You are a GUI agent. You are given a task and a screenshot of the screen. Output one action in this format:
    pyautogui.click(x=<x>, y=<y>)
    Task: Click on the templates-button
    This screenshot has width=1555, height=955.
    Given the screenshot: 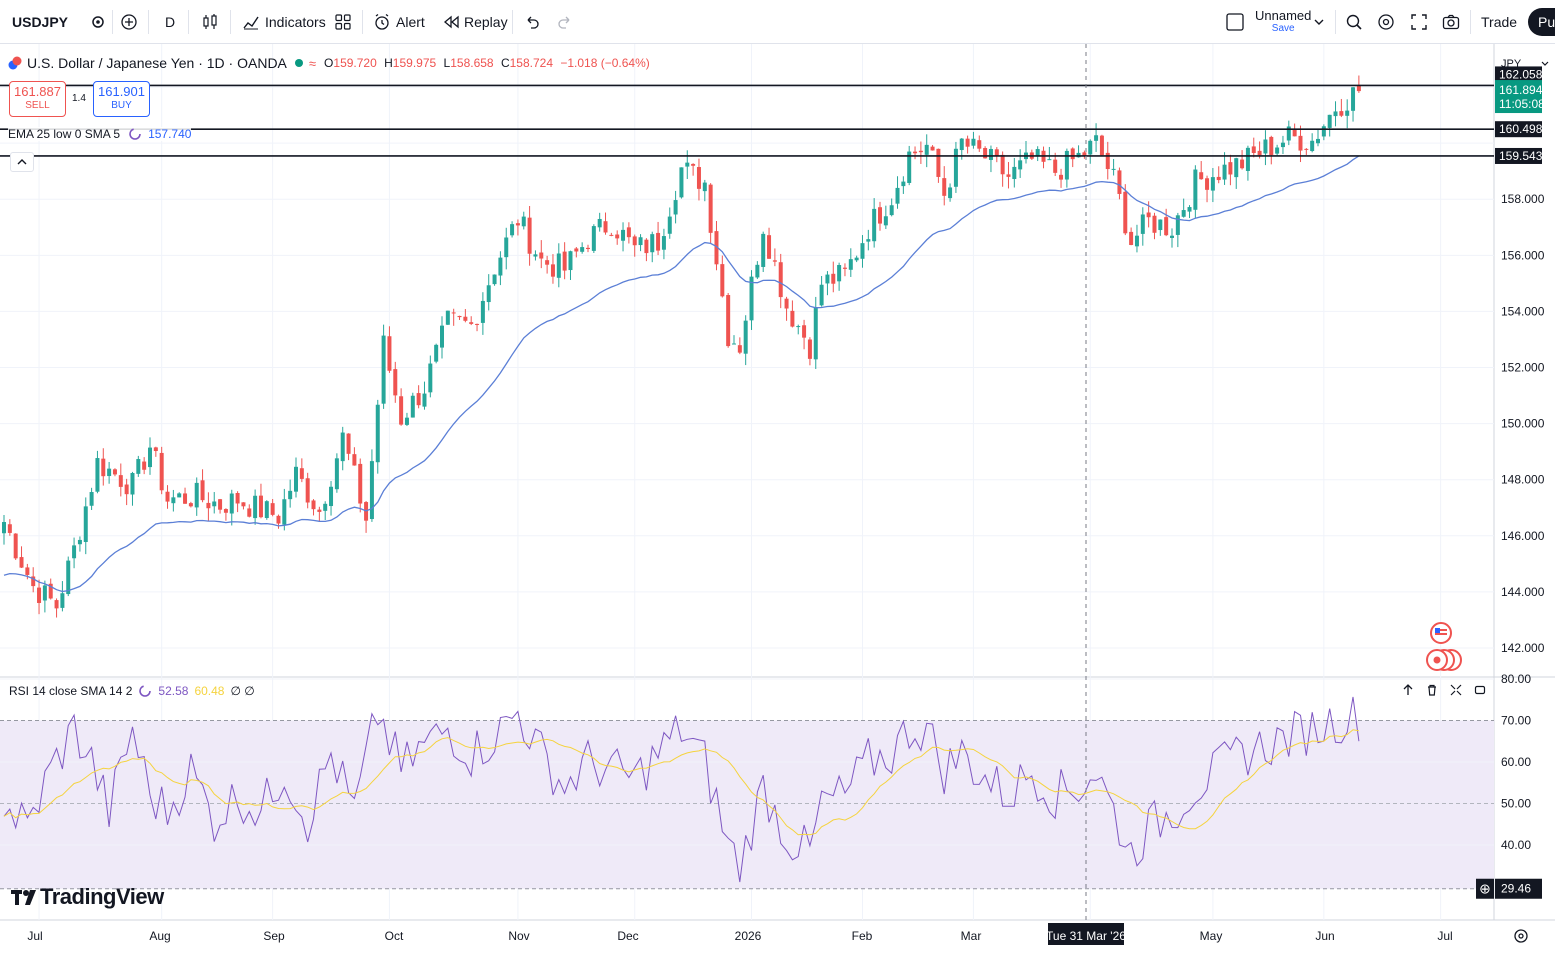 What is the action you would take?
    pyautogui.click(x=343, y=22)
    